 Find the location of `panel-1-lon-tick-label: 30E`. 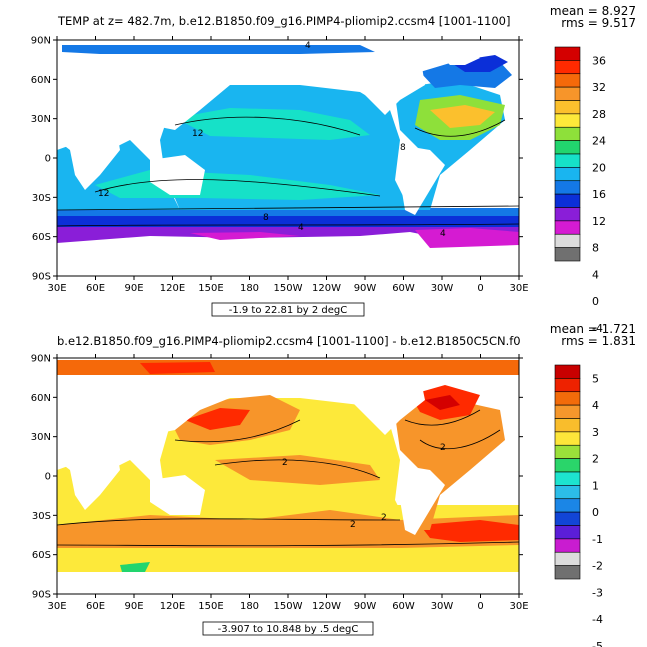

panel-1-lon-tick-label: 30E is located at coordinates (518, 288).